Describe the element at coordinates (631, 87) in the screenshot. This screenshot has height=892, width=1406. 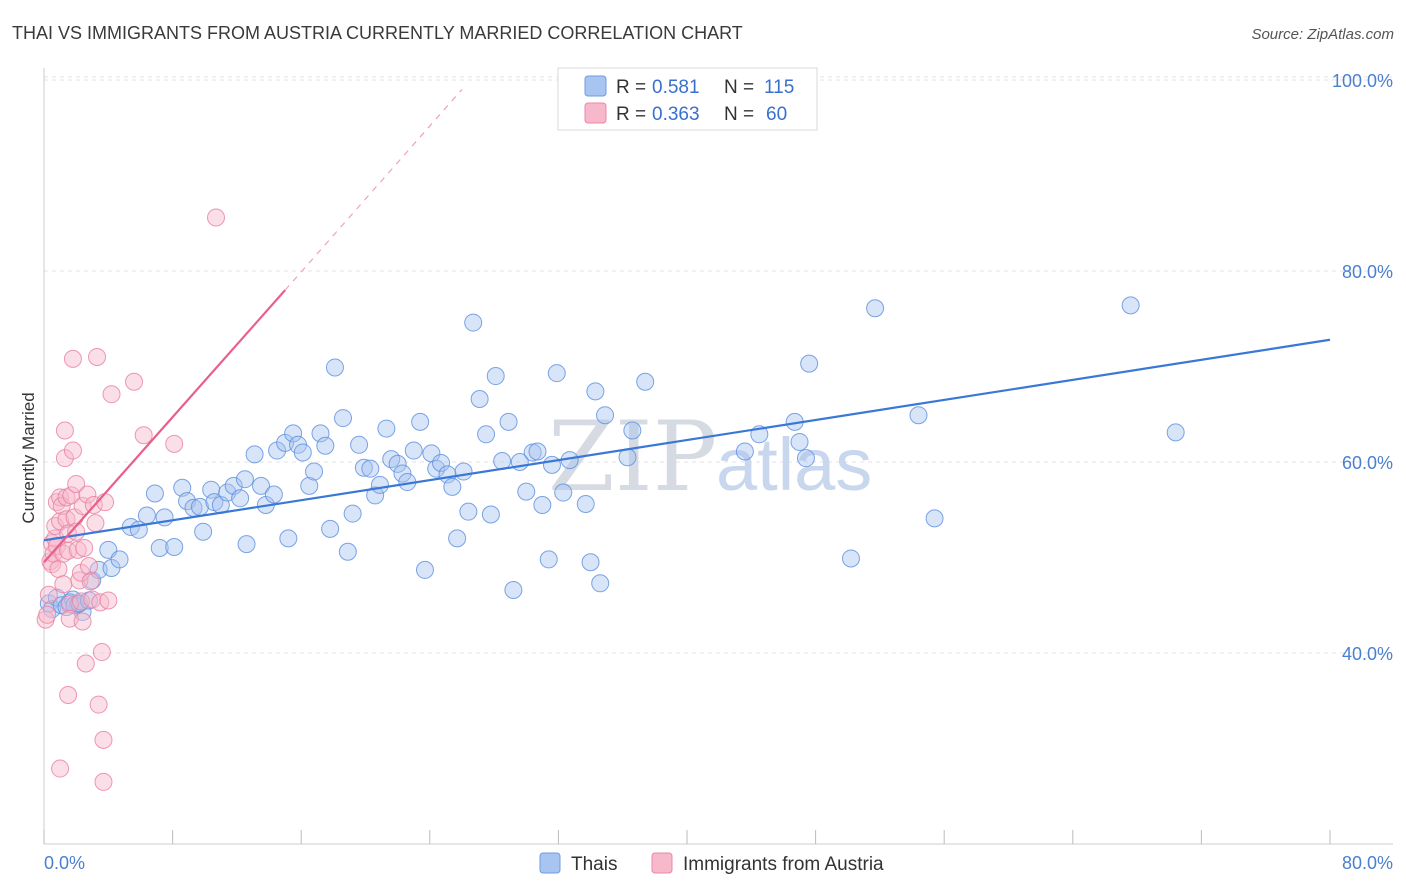
I see `legend-r-label-thais: R =` at that location.